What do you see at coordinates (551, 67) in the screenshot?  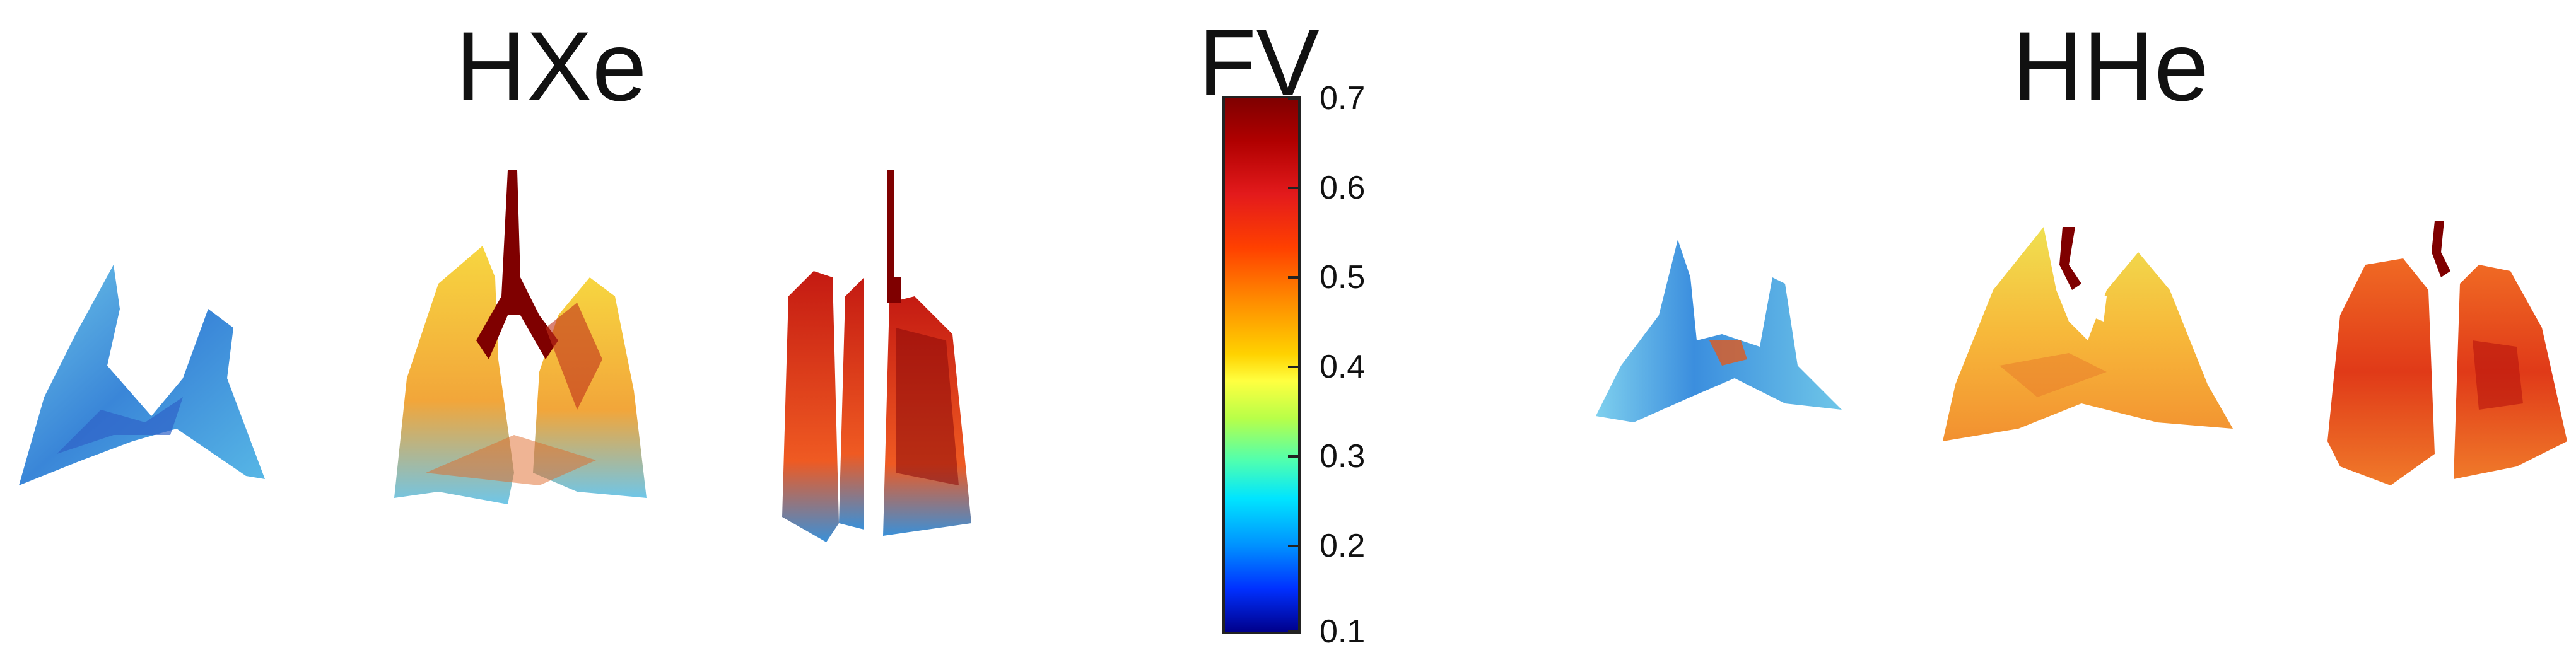 I see `group-title-hxe: HXe` at bounding box center [551, 67].